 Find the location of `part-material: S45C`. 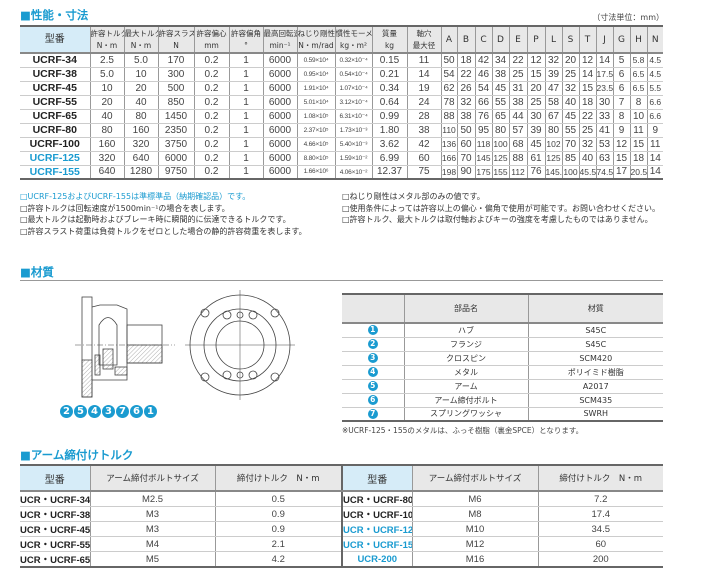

part-material: S45C is located at coordinates (595, 330).